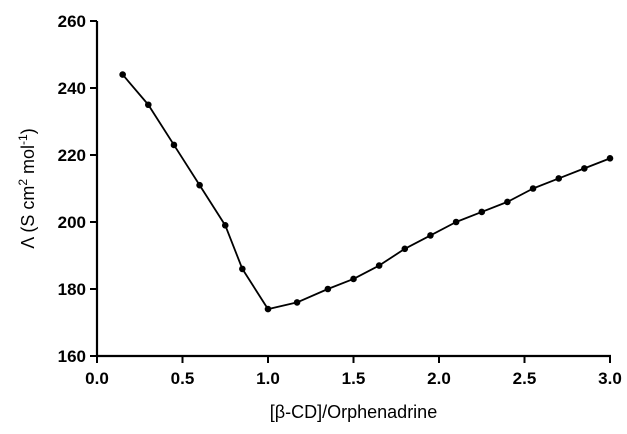  I want to click on y-axis: 160 180 200 220 240 260, so click(78, 189).